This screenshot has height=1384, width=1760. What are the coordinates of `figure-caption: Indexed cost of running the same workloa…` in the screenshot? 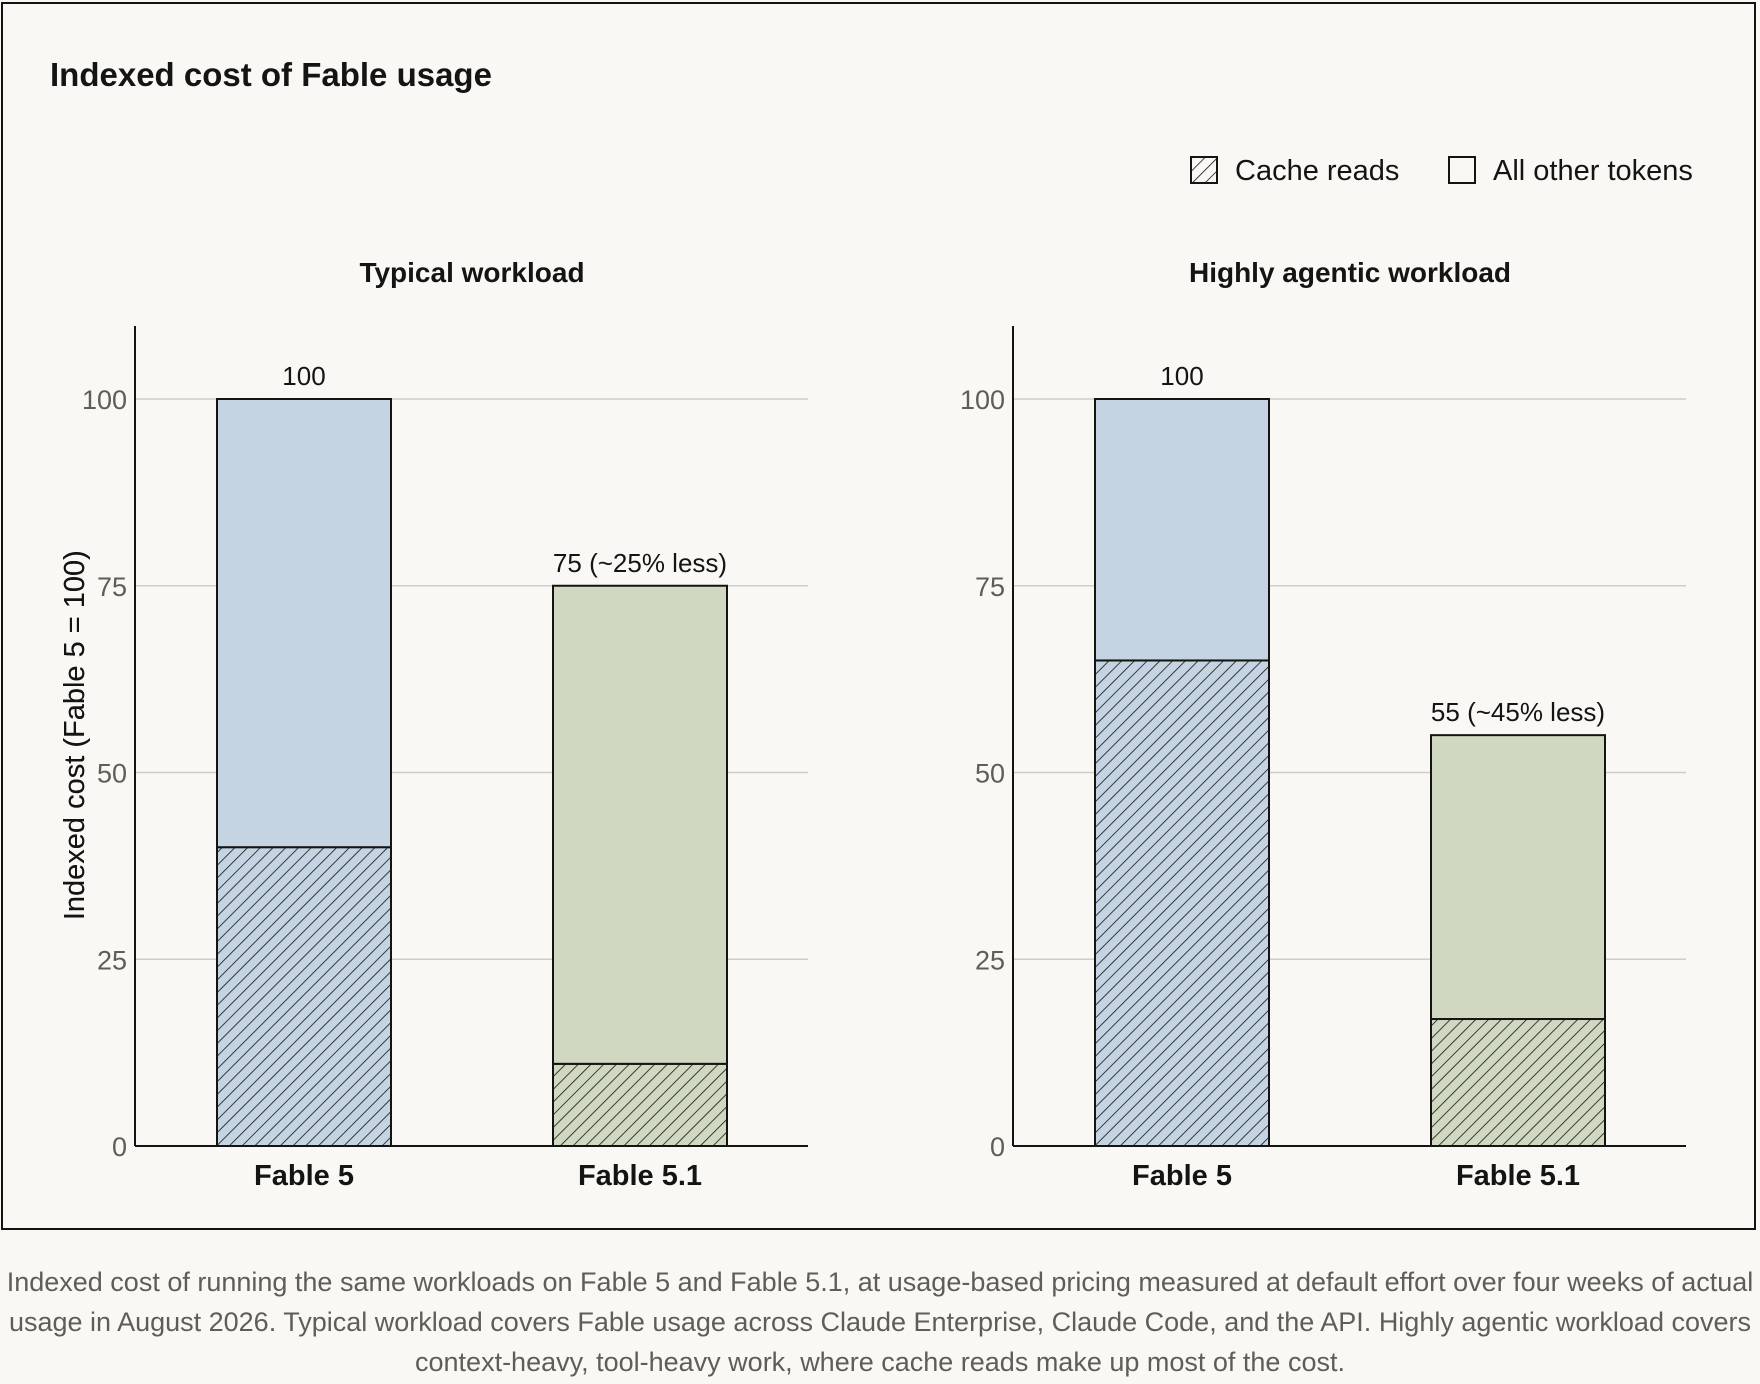 It's located at (880, 1322).